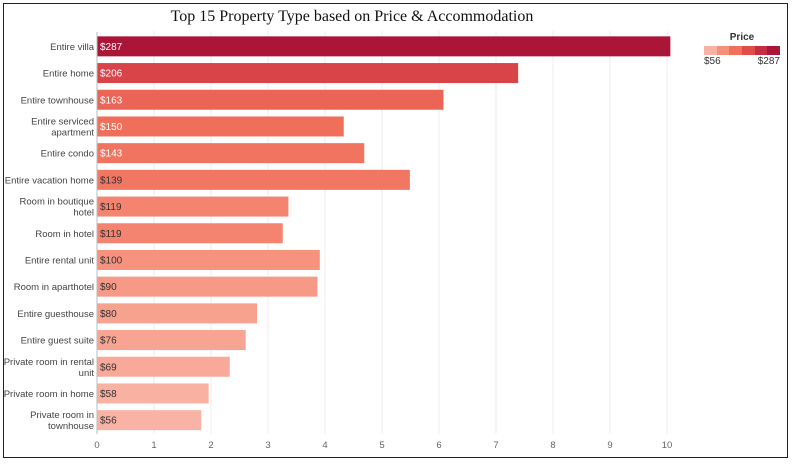 This screenshot has width=794, height=465. Describe the element at coordinates (381, 445) in the screenshot. I see `x-tick-label: 5` at that location.